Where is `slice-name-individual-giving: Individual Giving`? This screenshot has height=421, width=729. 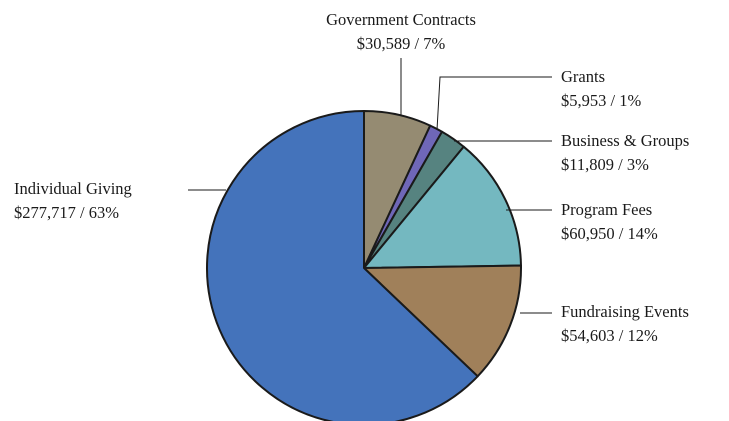 slice-name-individual-giving: Individual Giving is located at coordinates (73, 188).